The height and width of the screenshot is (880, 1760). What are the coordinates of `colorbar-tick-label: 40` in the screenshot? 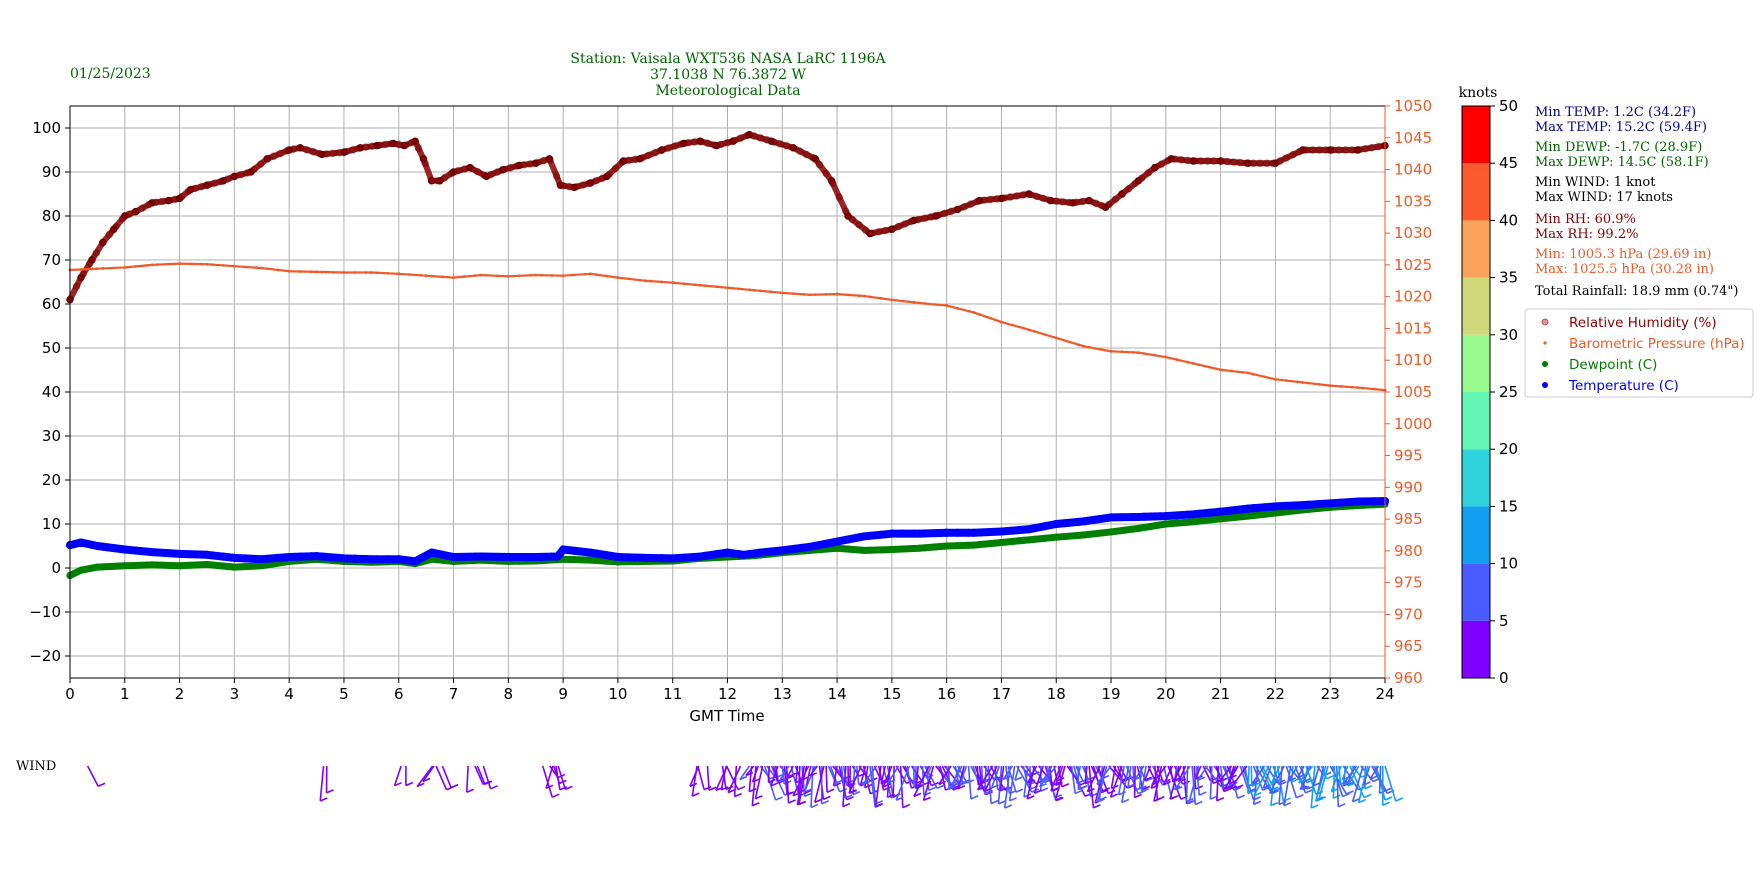 It's located at (1508, 220).